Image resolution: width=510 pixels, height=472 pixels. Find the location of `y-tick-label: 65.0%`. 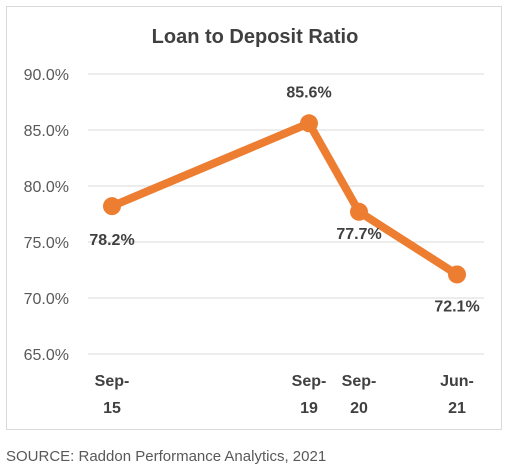

y-tick-label: 65.0% is located at coordinates (46, 355).